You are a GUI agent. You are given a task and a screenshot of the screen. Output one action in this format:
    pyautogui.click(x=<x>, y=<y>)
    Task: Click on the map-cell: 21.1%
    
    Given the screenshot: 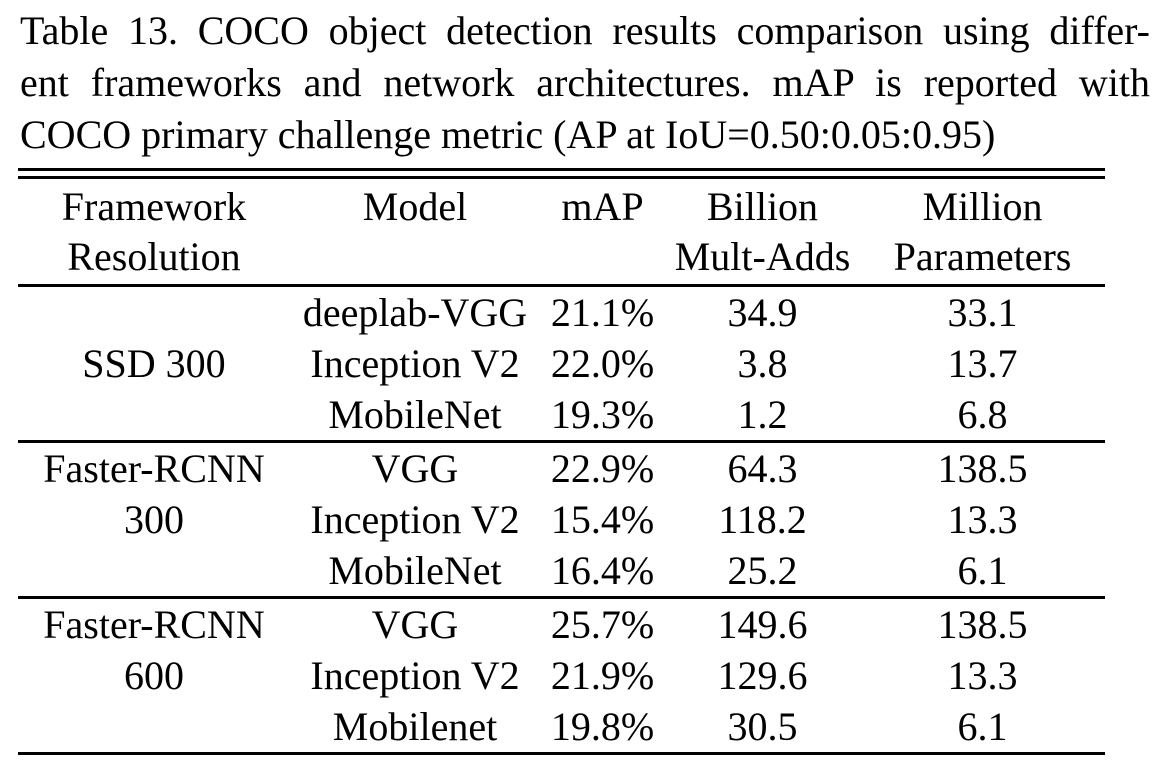 What is the action you would take?
    pyautogui.click(x=602, y=312)
    